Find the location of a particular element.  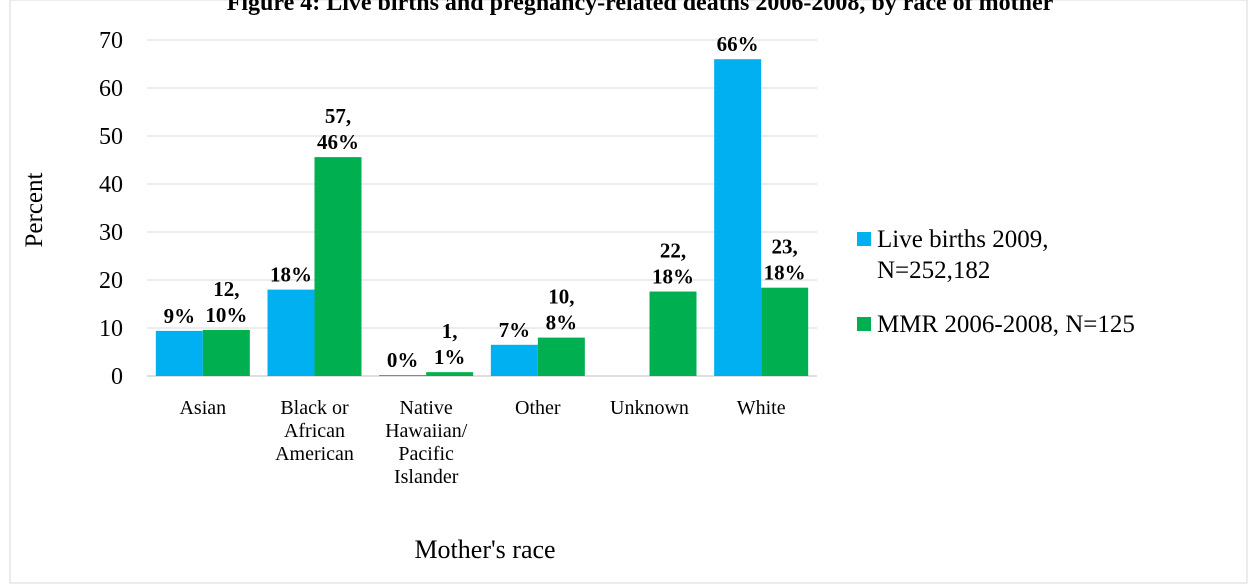

y-tick-label: 40 is located at coordinates (111, 185).